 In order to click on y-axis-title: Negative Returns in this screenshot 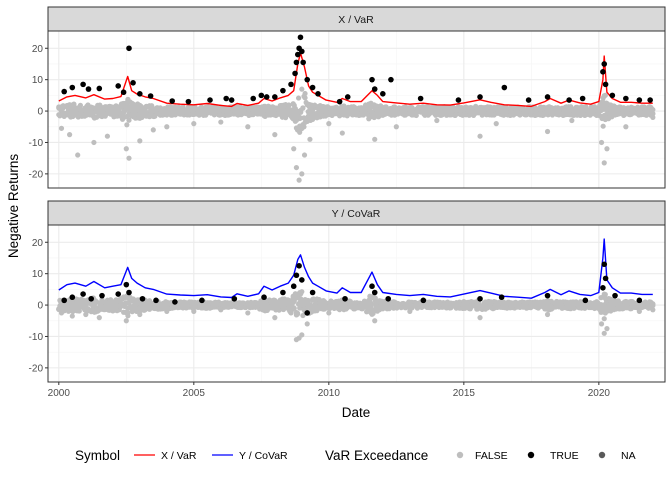, I will do `click(13, 206)`.